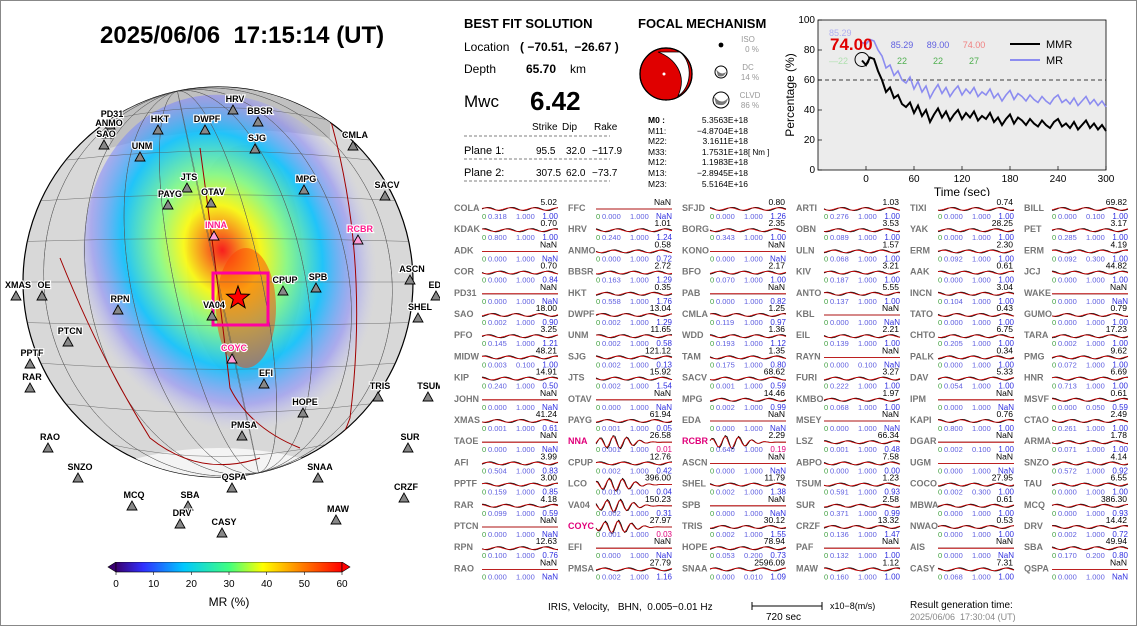 The image size is (1137, 626). I want to click on waveform-cell: ERM 2.30 0 0.092 1.000 1.00, so click(962, 251).